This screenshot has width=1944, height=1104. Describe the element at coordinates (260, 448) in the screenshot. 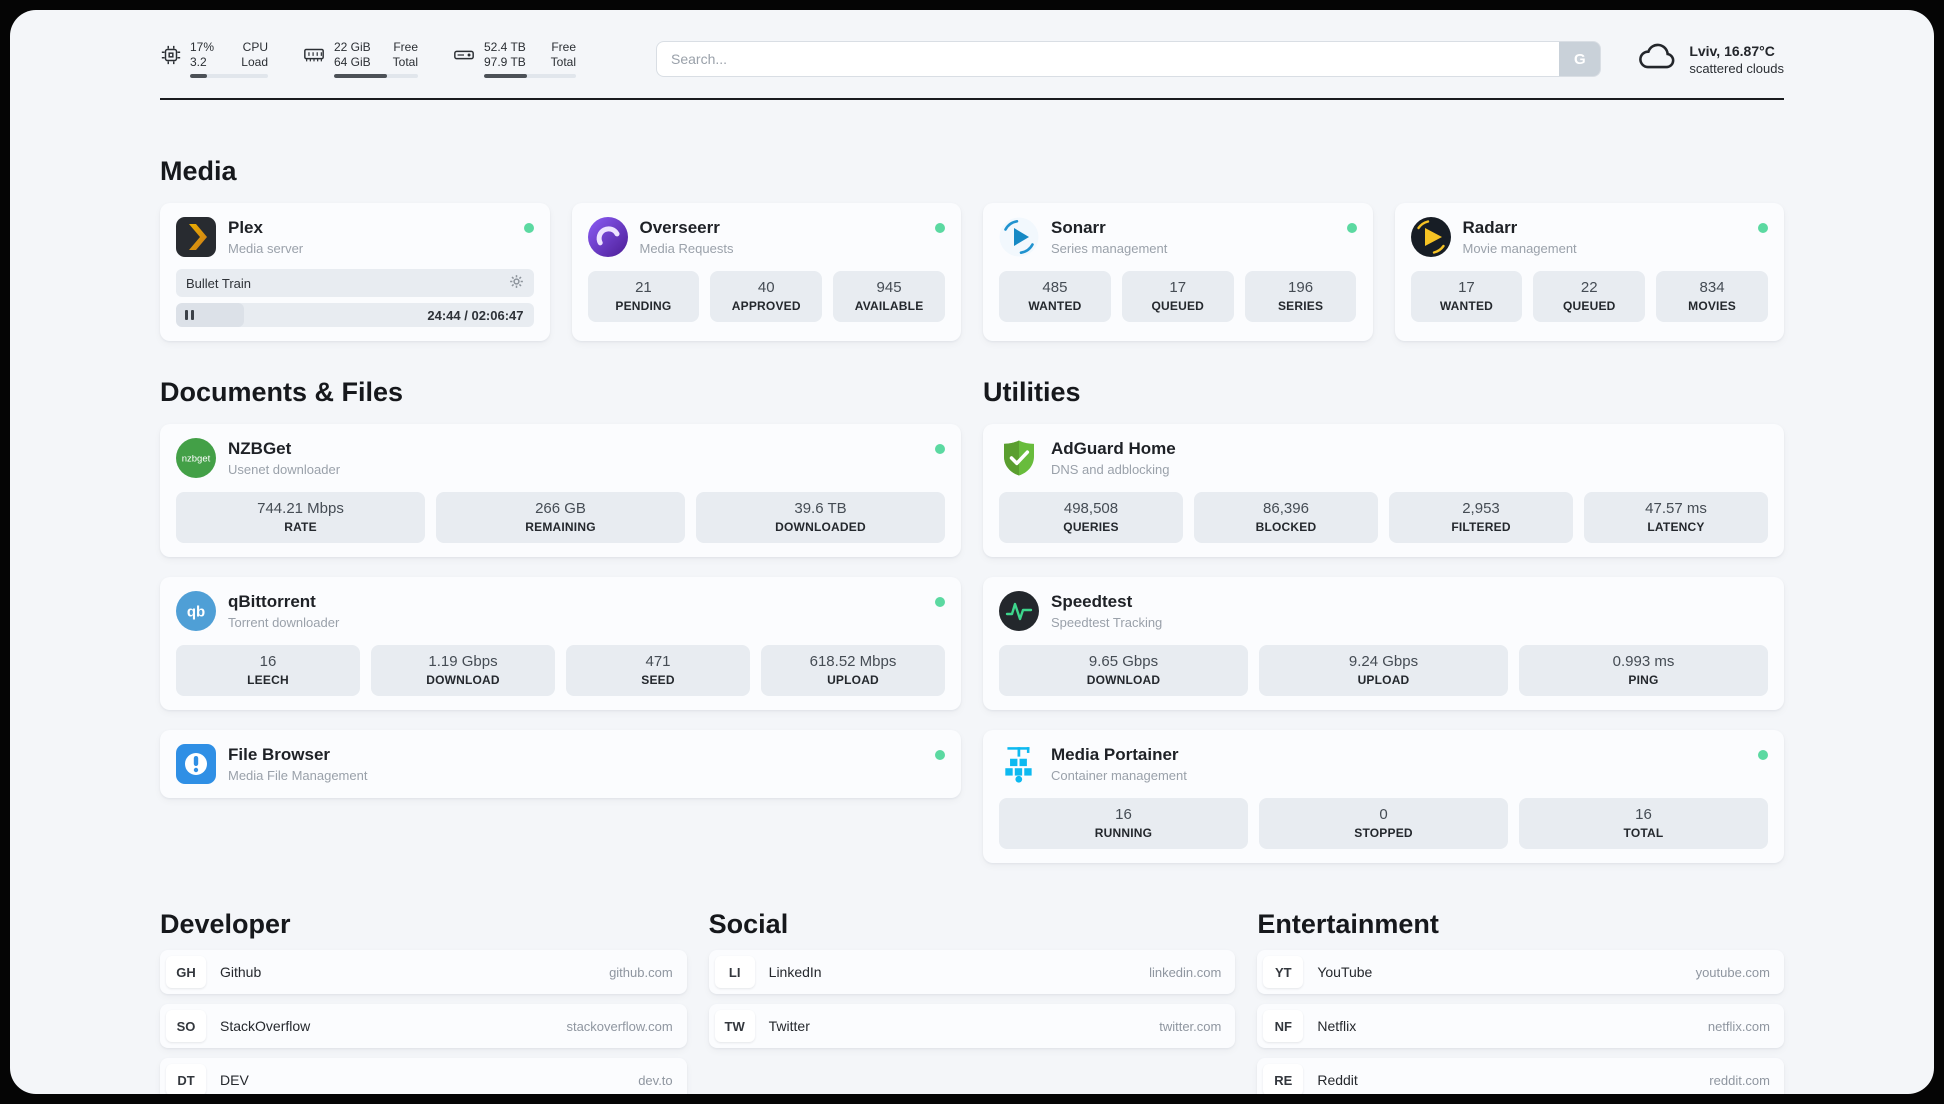

I see `service-name: NZBGet` at that location.